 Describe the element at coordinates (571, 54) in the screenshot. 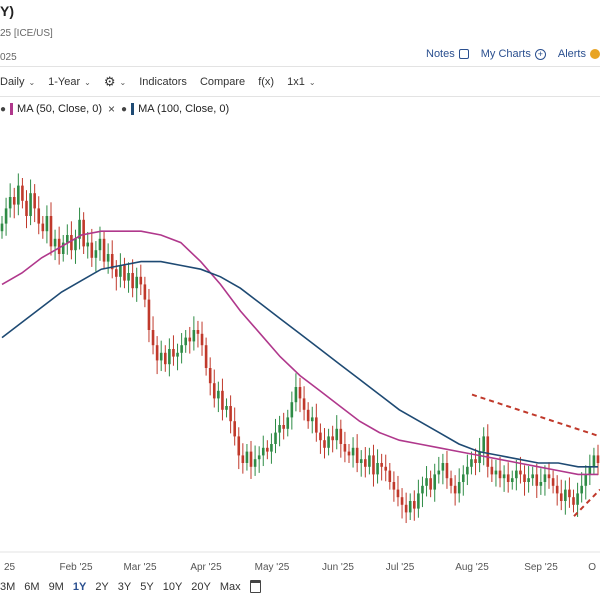

I see `alerts-label: Alerts` at that location.